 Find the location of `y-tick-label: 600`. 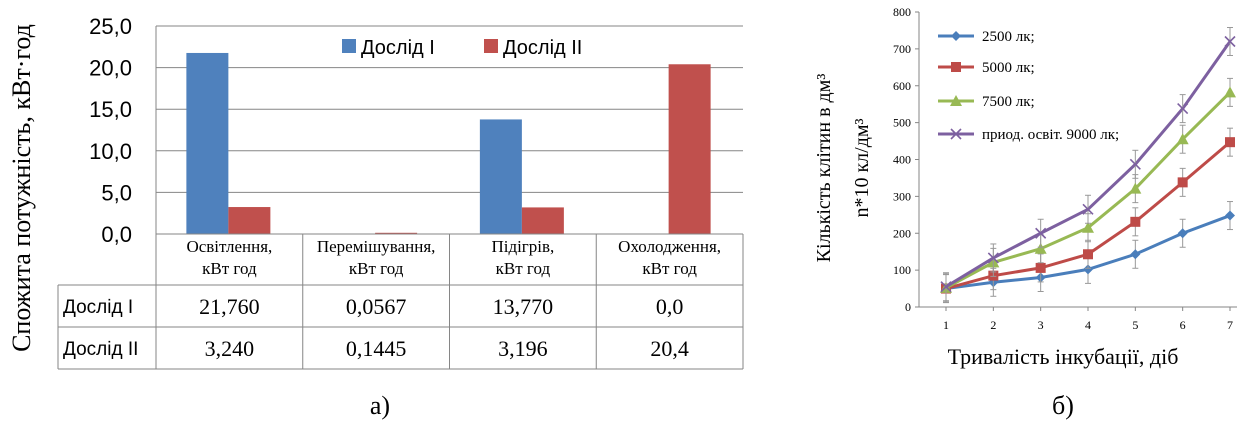

y-tick-label: 600 is located at coordinates (902, 86).